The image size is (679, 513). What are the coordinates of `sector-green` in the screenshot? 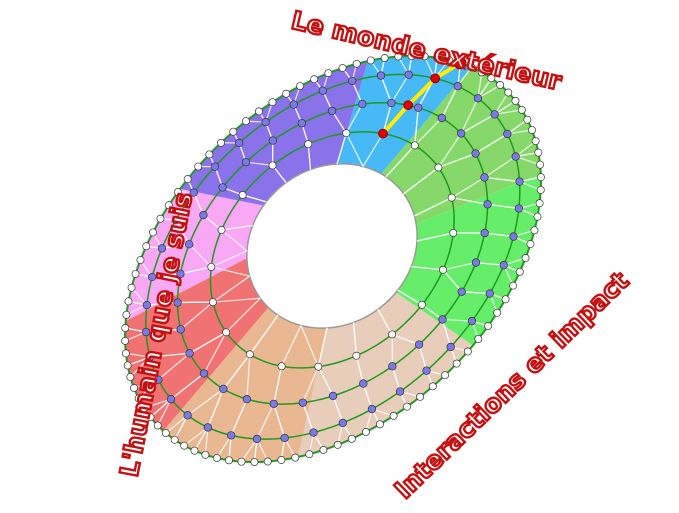 It's located at (468, 259).